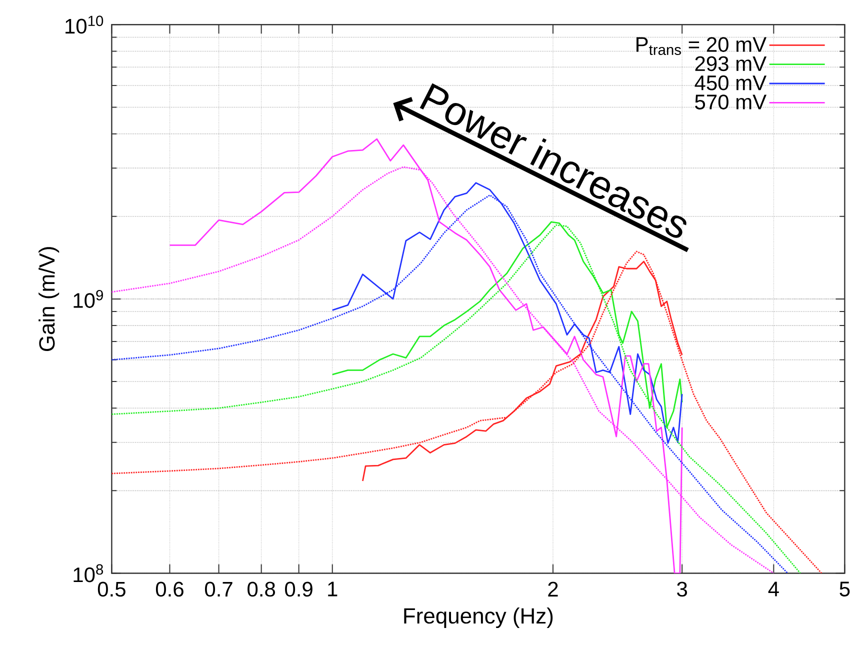 This screenshot has width=857, height=655. What do you see at coordinates (88, 299) in the screenshot?
I see `y-tick-label: 10$^{9}$` at bounding box center [88, 299].